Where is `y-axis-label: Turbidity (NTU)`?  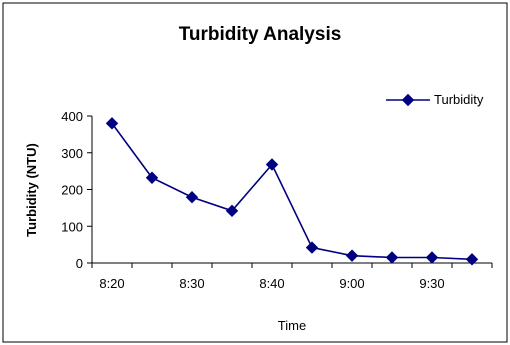
y-axis-label: Turbidity (NTU) is located at coordinates (31, 190).